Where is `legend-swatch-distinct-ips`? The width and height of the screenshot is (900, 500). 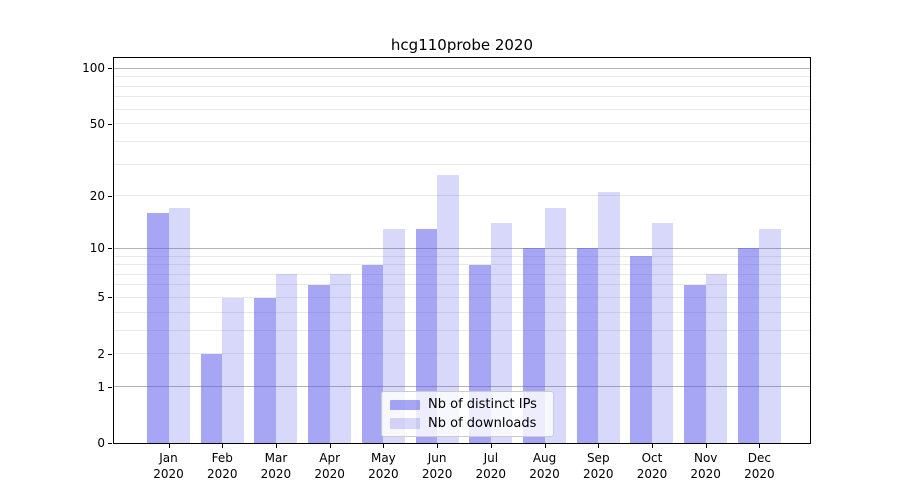 legend-swatch-distinct-ips is located at coordinates (405, 404).